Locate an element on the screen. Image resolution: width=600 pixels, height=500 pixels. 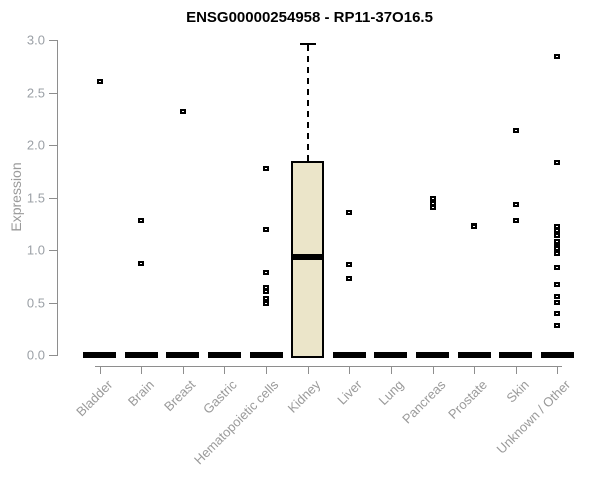
x-axis-line is located at coordinates (328, 366).